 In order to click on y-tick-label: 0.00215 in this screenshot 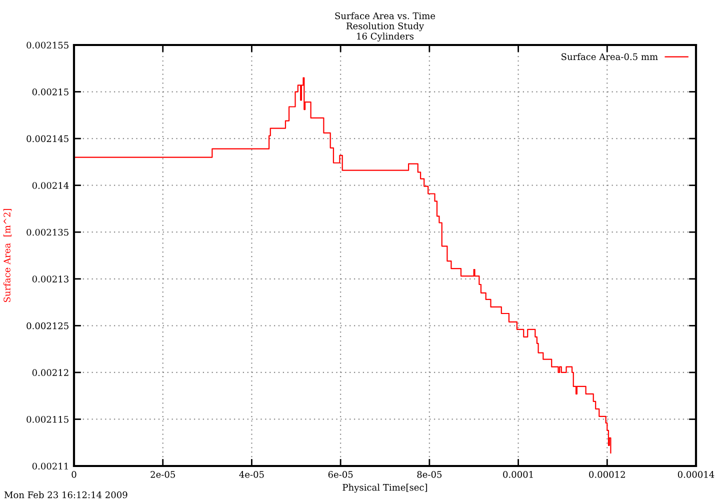, I will do `click(50, 92)`.